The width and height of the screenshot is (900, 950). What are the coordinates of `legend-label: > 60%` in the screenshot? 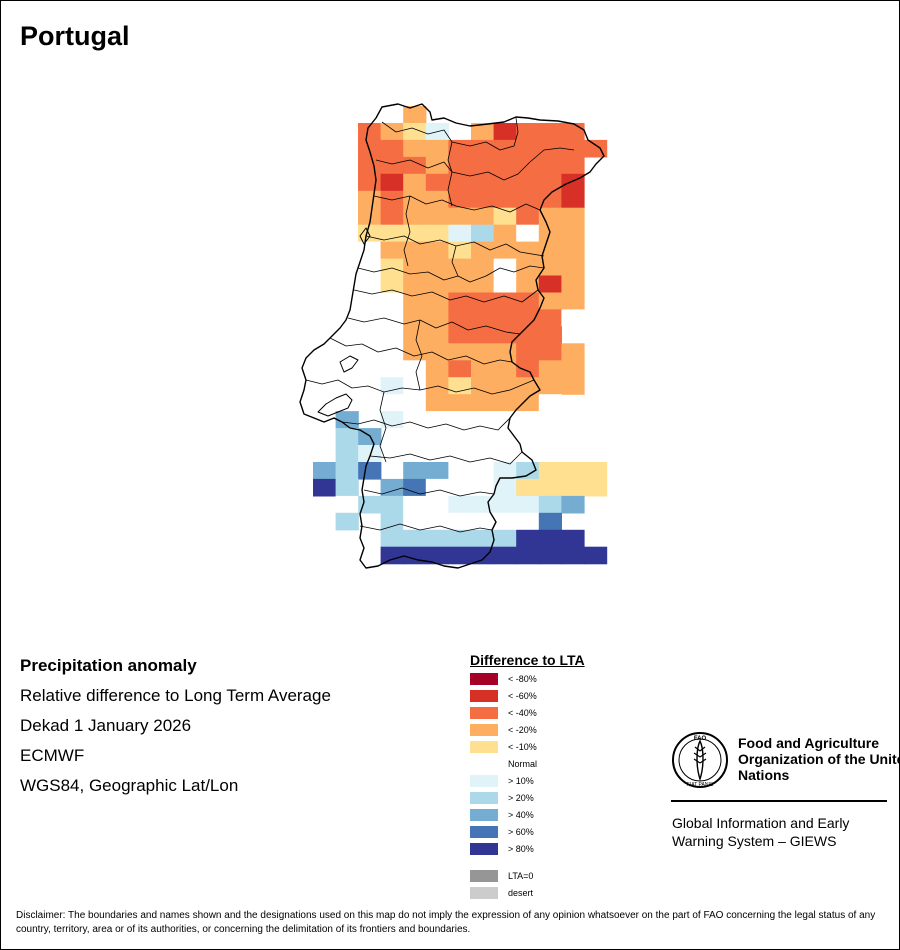 It's located at (521, 831).